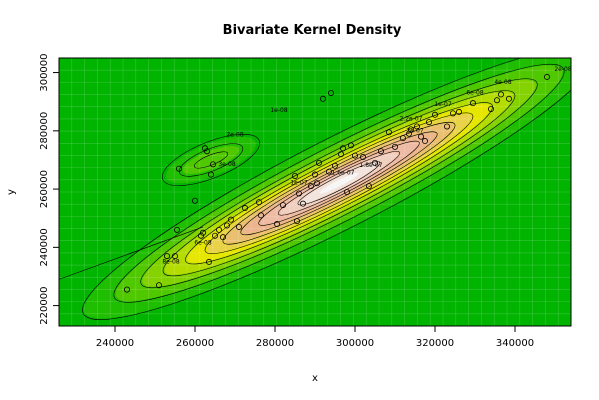  I want to click on contour-label: 1e-08, so click(278, 110).